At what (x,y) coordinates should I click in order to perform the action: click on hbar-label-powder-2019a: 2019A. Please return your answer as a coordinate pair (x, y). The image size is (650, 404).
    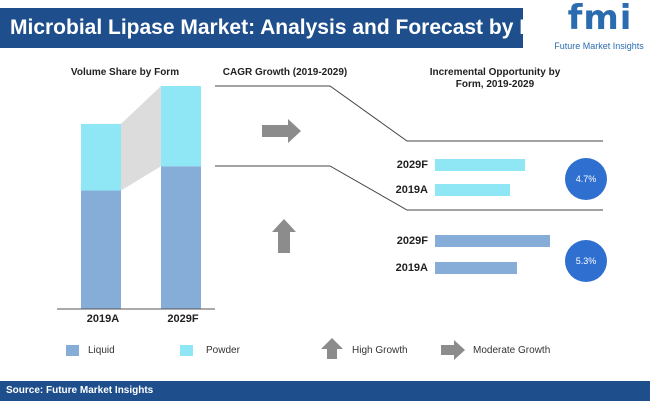
    Looking at the image, I should click on (411, 190).